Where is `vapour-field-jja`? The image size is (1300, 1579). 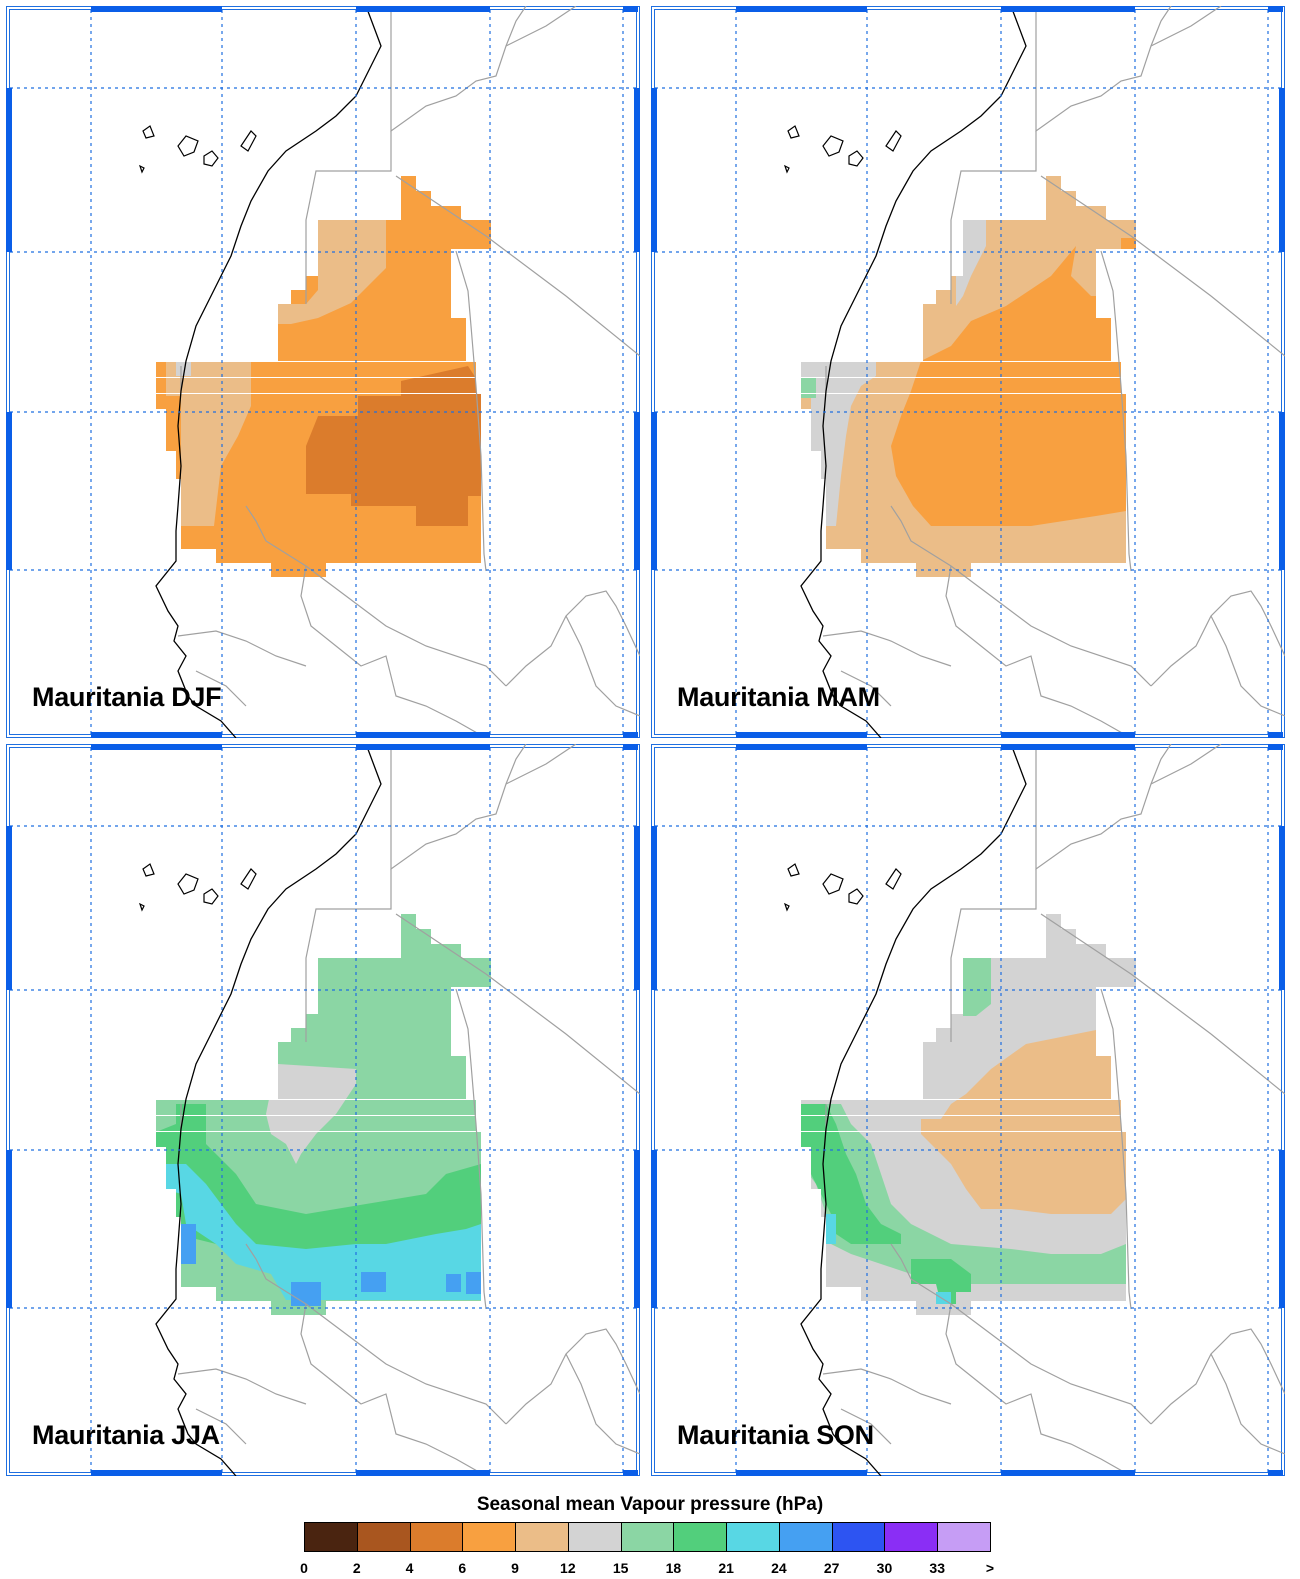
vapour-field-jja is located at coordinates (323, 1114).